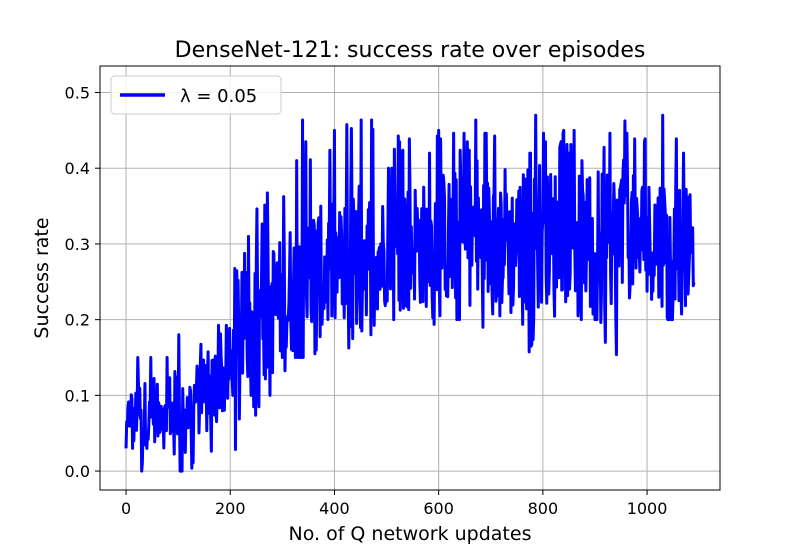  What do you see at coordinates (438, 508) in the screenshot?
I see `x-tick-label: 600` at bounding box center [438, 508].